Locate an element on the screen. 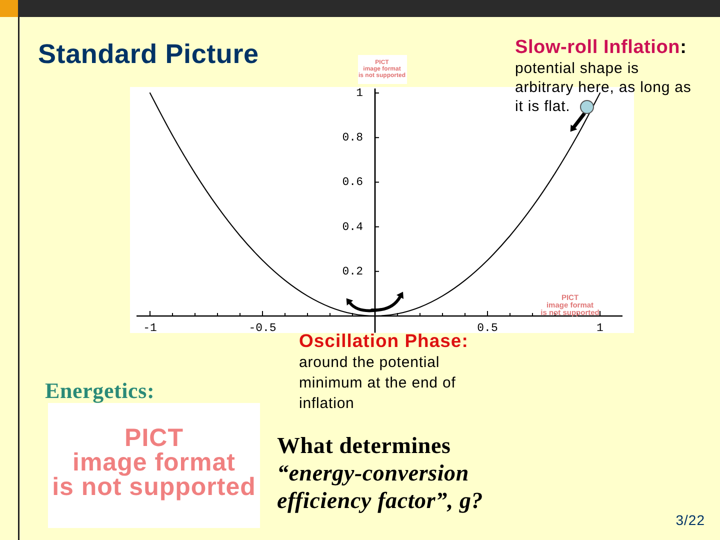 Image resolution: width=720 pixels, height=540 pixels. x-tick-label: -1 is located at coordinates (150, 329).